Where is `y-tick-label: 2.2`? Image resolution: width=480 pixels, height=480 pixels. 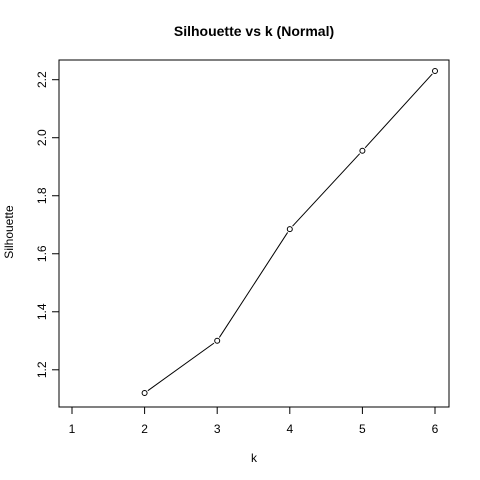
y-tick-label: 2.2 is located at coordinates (42, 79).